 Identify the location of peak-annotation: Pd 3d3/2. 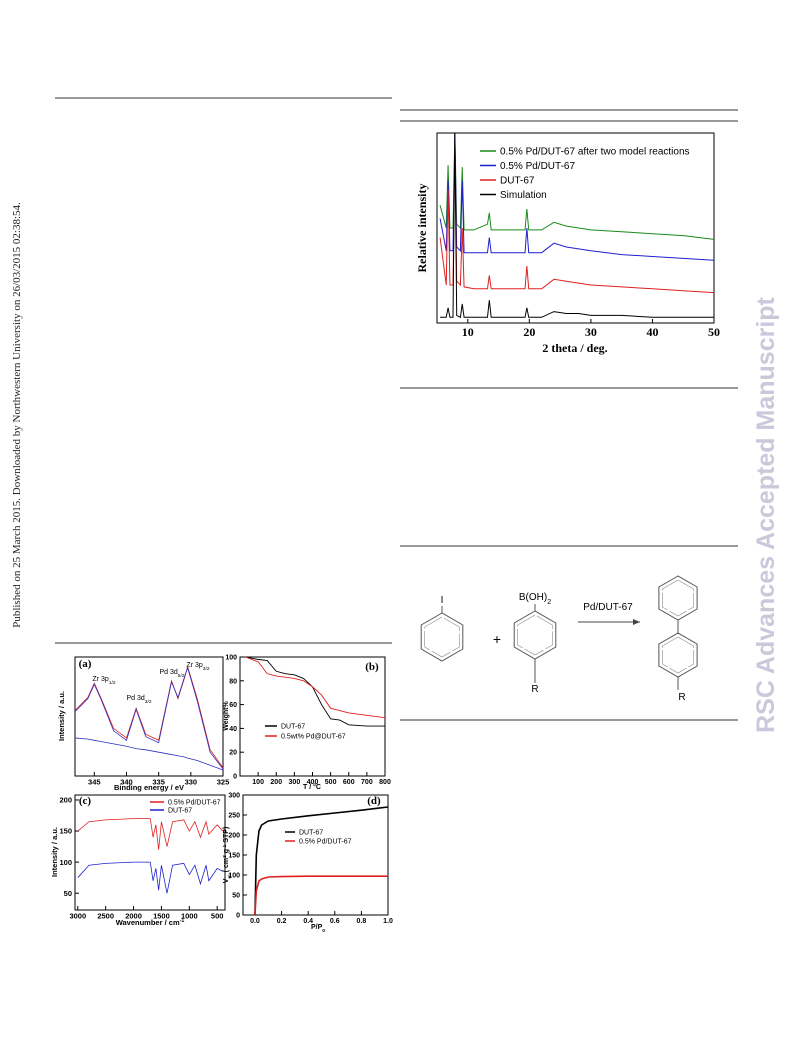
(138, 700).